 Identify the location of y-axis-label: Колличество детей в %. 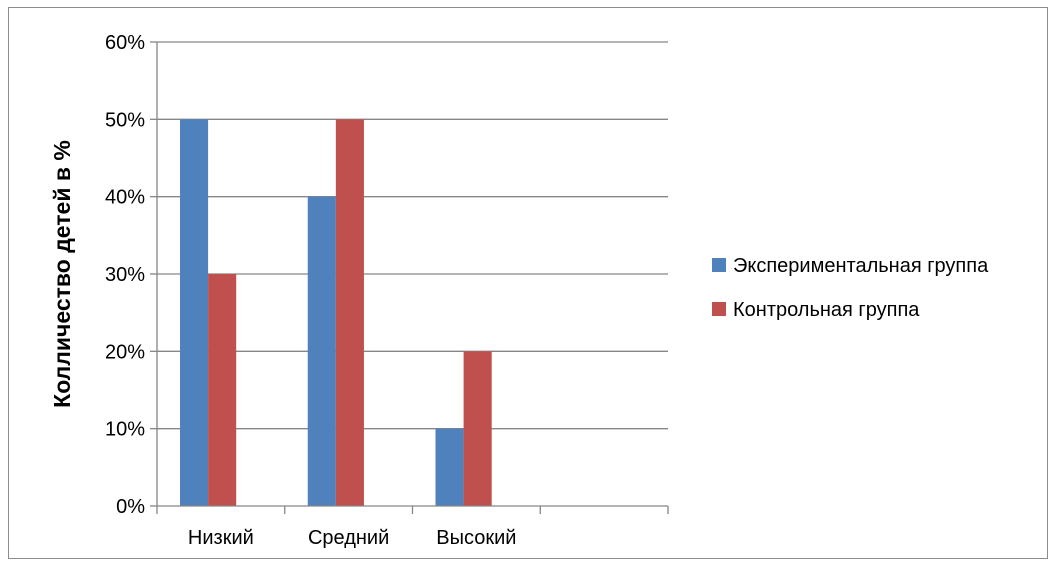
(62, 274).